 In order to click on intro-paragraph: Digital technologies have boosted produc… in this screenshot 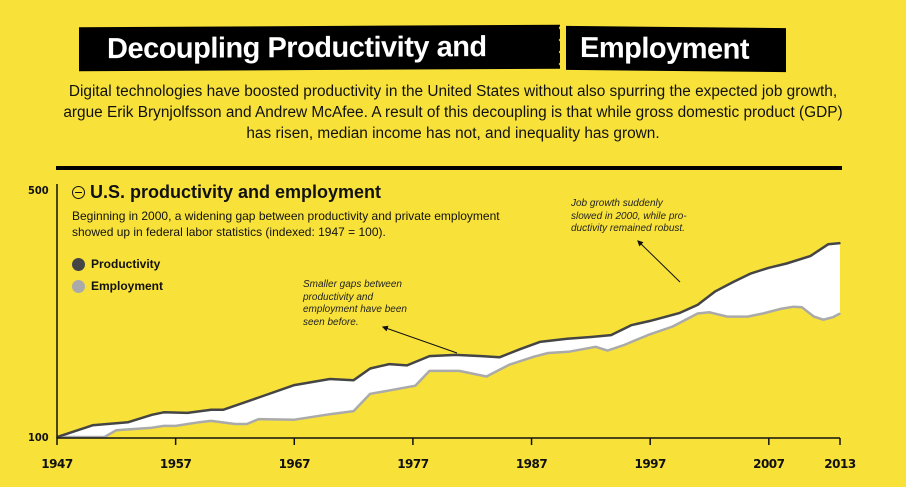, I will do `click(453, 112)`.